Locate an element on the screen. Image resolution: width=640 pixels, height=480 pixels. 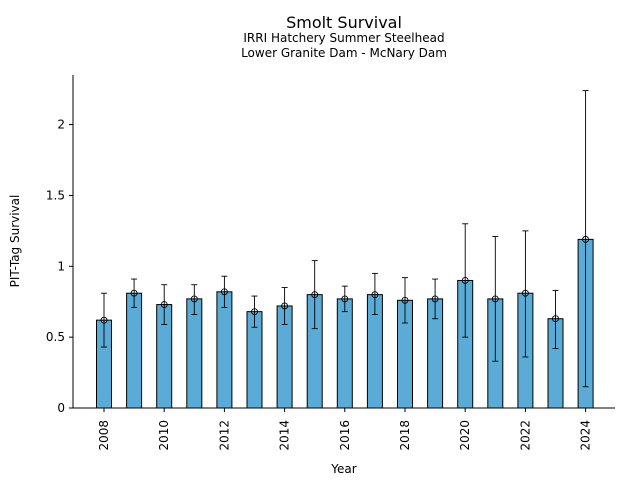
point-marker-2023 is located at coordinates (555, 319).